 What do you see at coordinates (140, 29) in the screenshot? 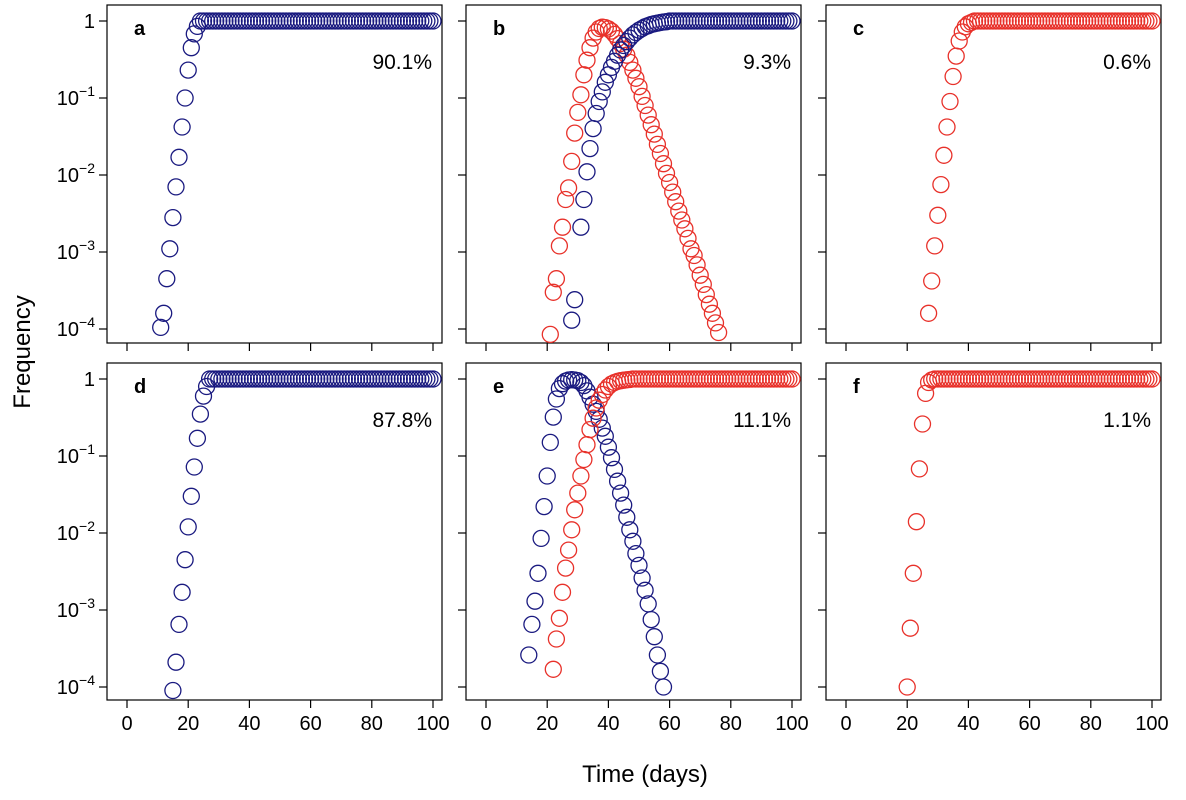
I see `panel-letter: a` at bounding box center [140, 29].